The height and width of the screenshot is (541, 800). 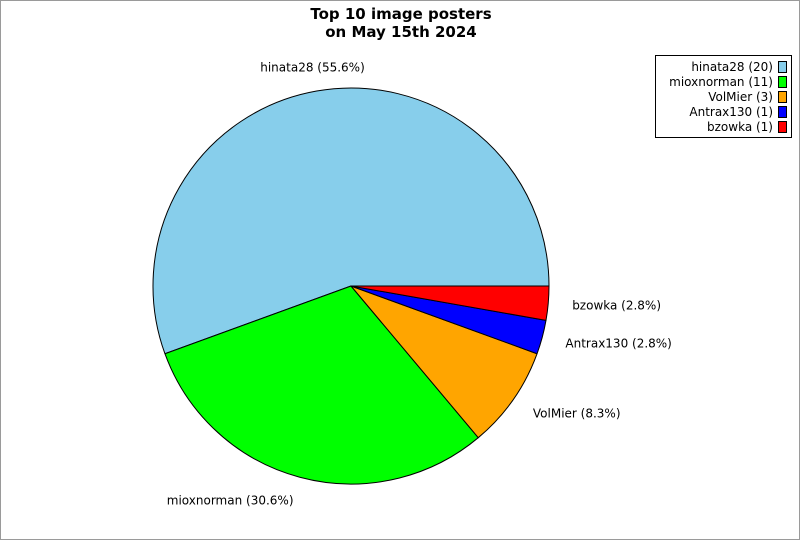 I want to click on slice-label-mioxnorman: mioxnorman (30.6%), so click(x=230, y=500).